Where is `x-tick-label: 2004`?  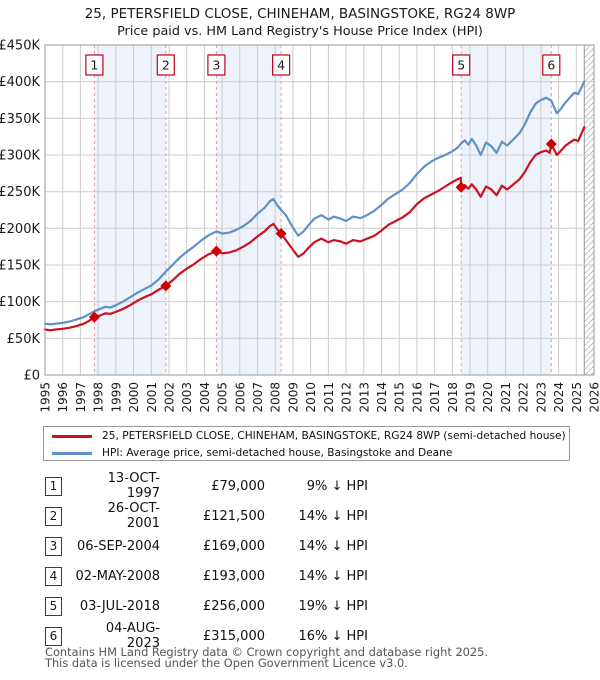
x-tick-label: 2004 is located at coordinates (205, 397).